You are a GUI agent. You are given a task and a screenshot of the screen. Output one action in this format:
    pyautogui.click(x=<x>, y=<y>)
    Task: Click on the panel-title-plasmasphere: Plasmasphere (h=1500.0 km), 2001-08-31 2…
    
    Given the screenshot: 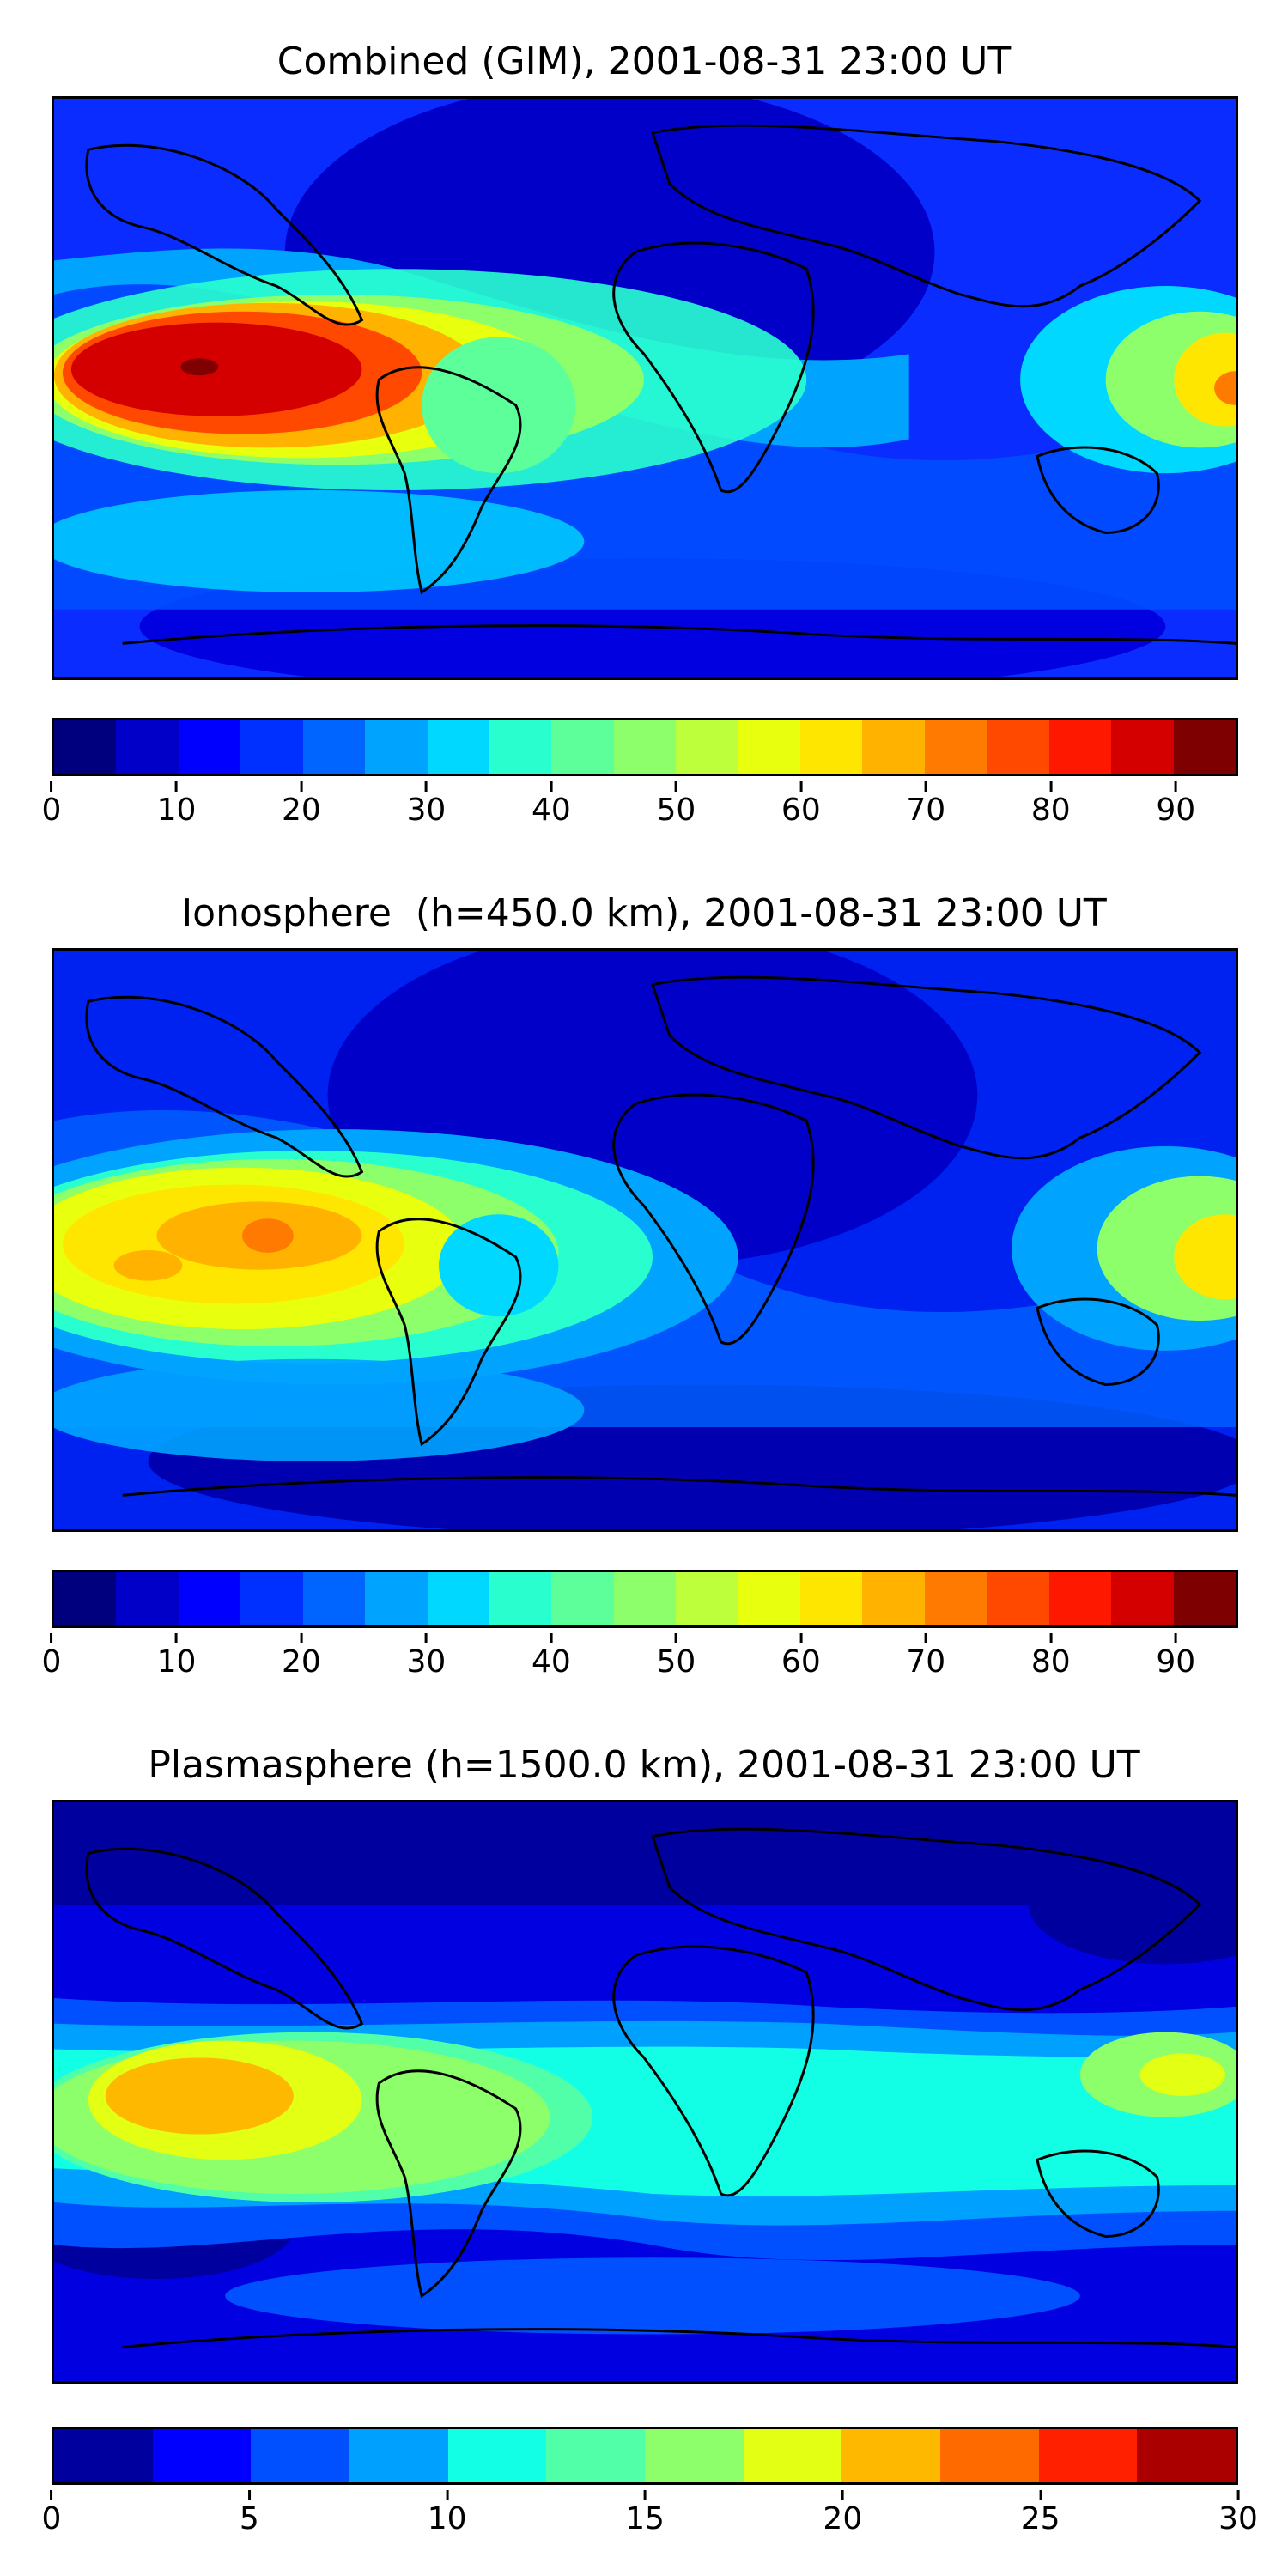 What is the action you would take?
    pyautogui.click(x=644, y=1765)
    